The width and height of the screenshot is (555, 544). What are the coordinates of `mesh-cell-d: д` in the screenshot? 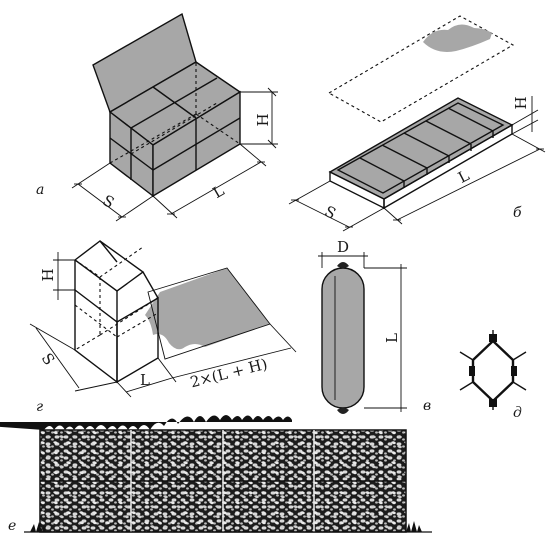 It's located at (493, 375).